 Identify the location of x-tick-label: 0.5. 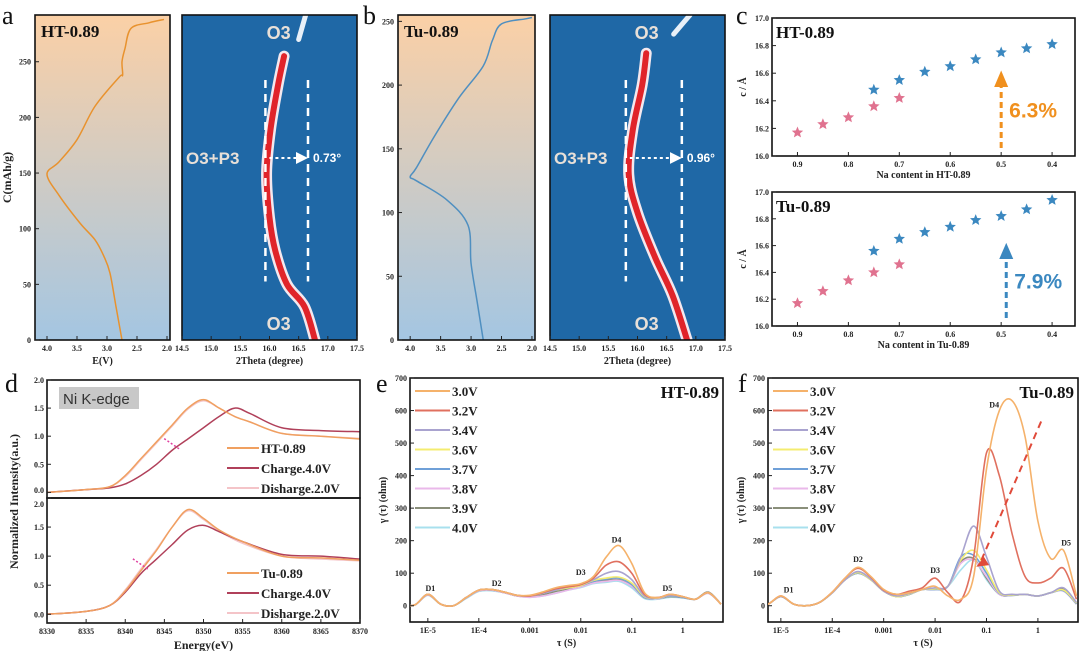
(1001, 164).